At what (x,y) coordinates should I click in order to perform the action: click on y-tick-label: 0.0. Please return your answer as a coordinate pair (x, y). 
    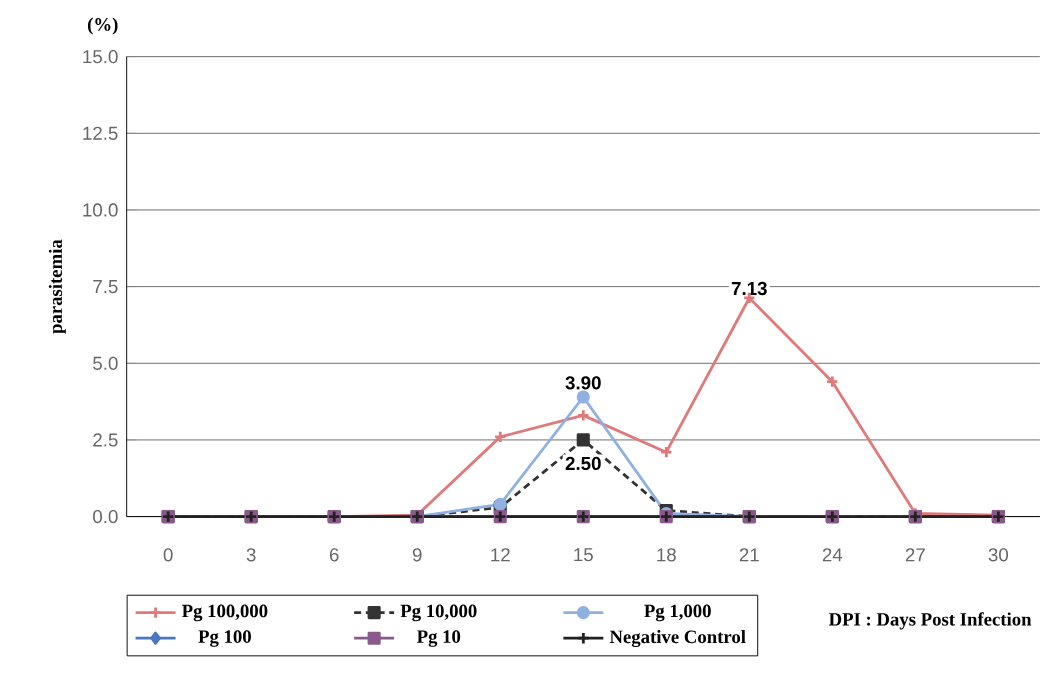
    Looking at the image, I should click on (105, 517).